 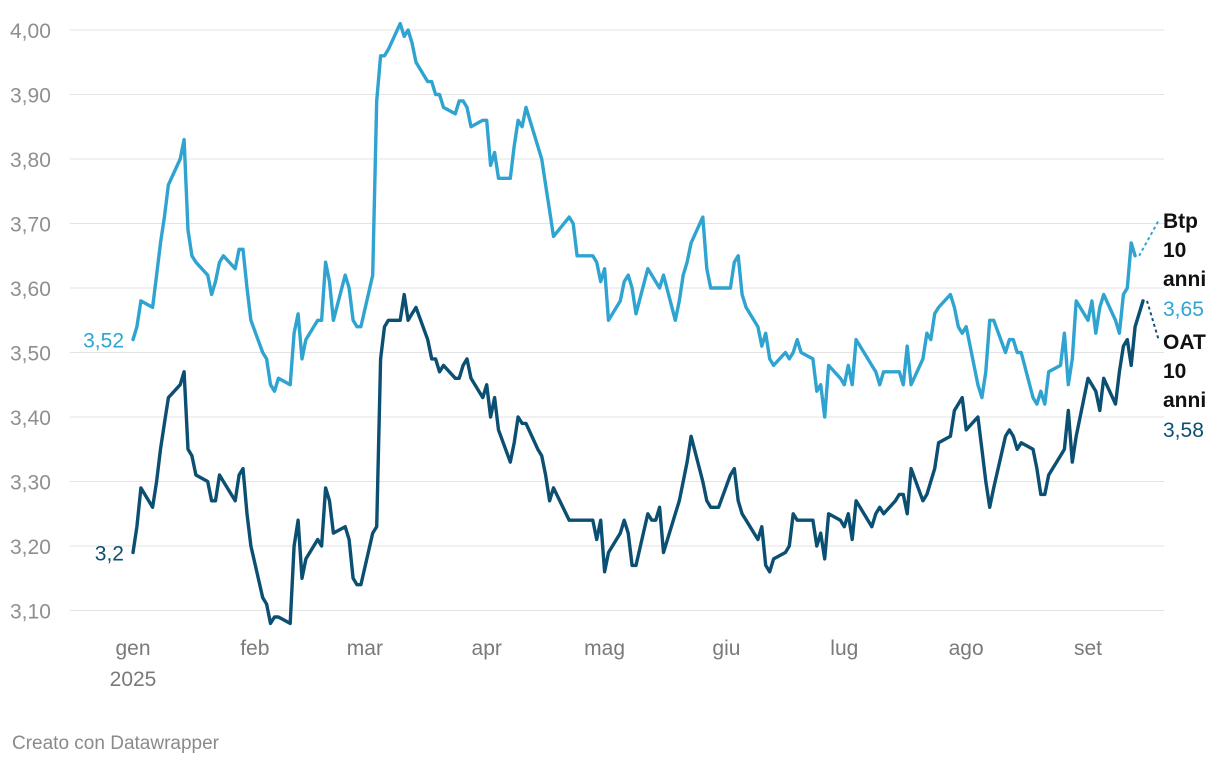 I want to click on y-tick-label: 3,60, so click(x=30, y=289).